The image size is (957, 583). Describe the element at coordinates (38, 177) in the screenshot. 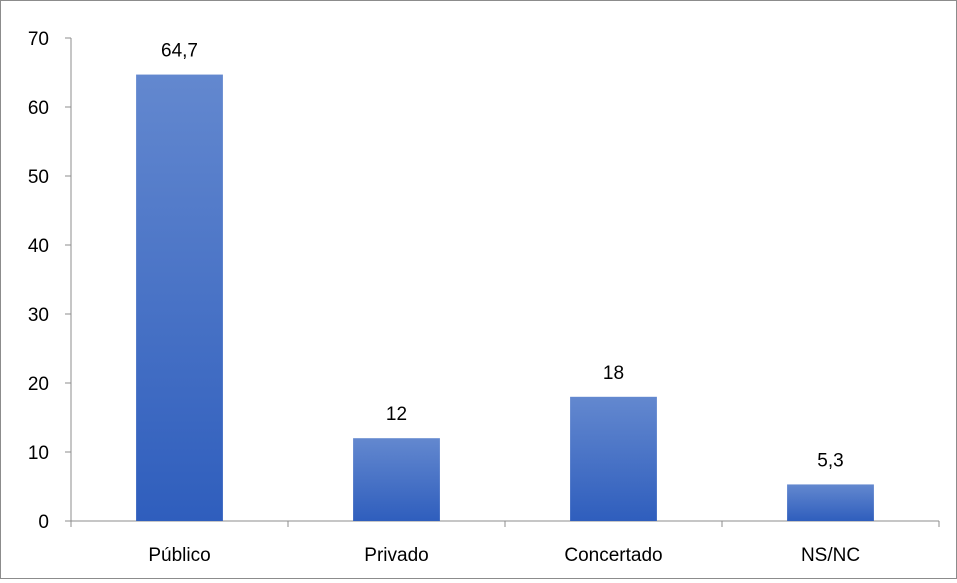

I see `y-tick-label: 50` at that location.